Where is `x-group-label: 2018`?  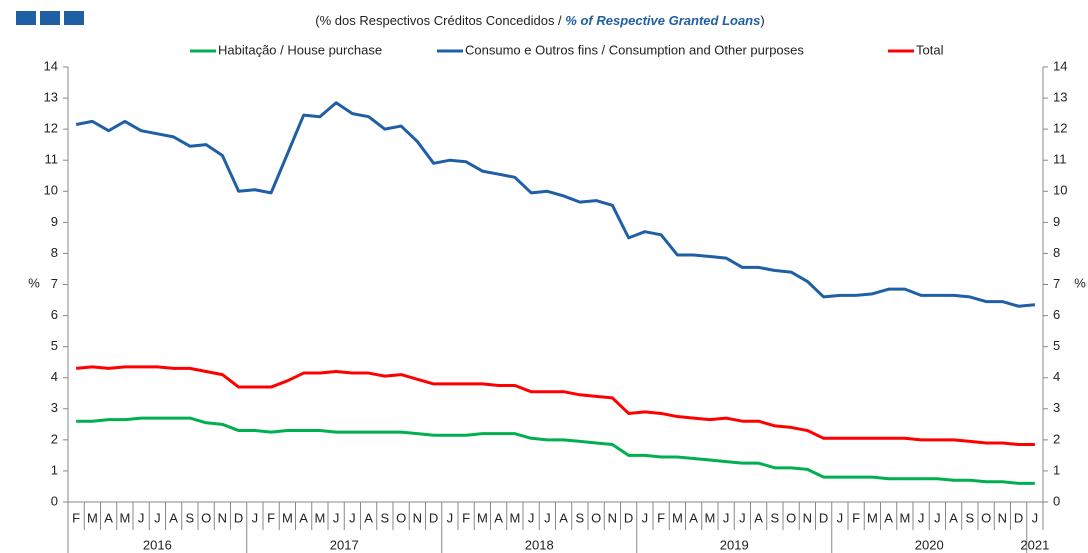 x-group-label: 2018 is located at coordinates (539, 544).